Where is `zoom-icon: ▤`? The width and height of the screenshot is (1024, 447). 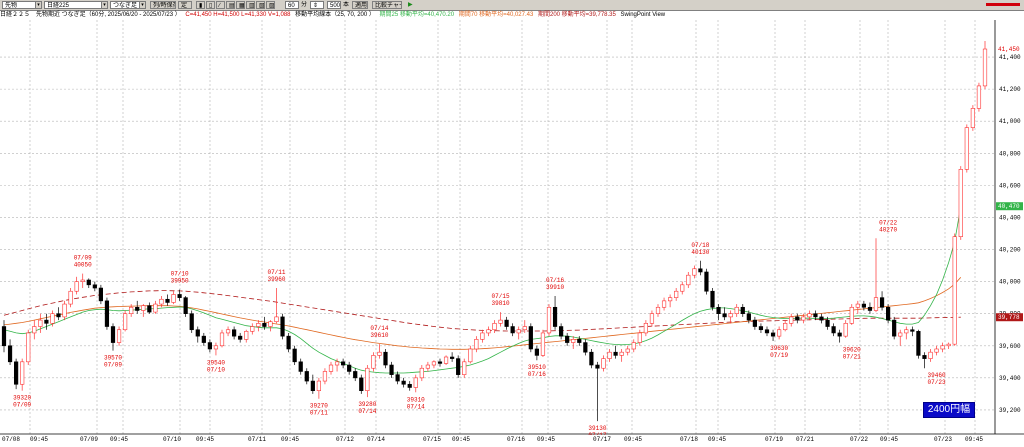 zoom-icon: ▤ is located at coordinates (230, 5).